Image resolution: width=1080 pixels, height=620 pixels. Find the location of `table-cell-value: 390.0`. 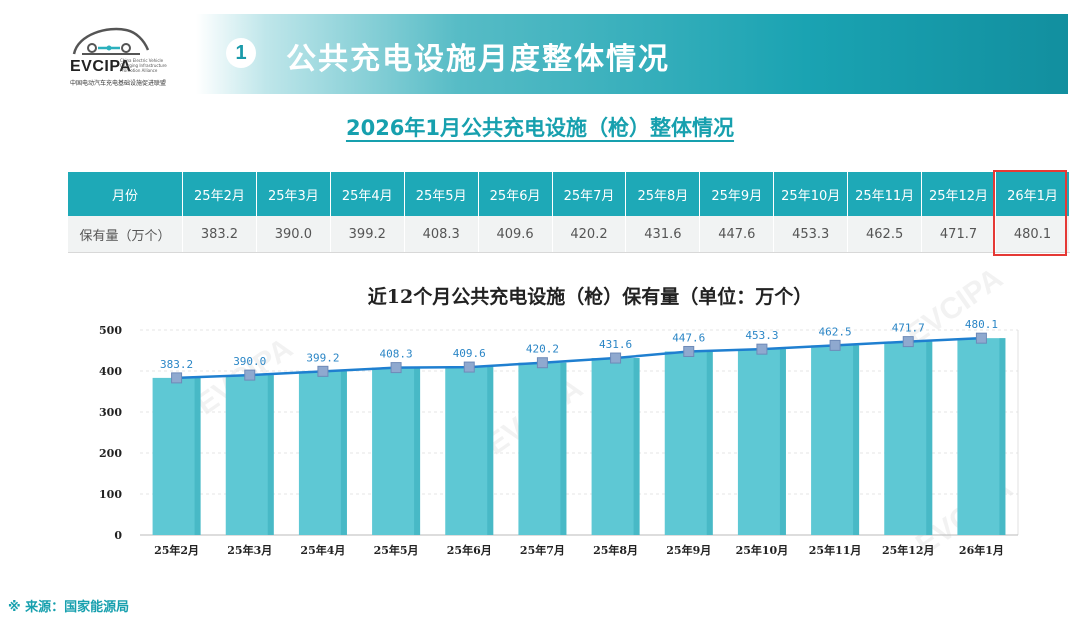

table-cell-value: 390.0 is located at coordinates (293, 234).